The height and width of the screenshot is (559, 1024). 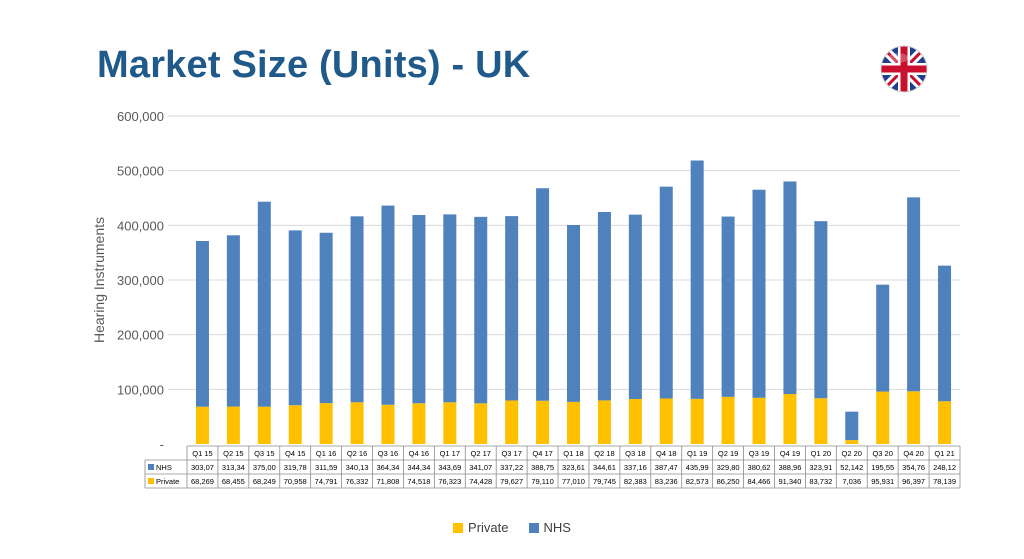 What do you see at coordinates (542, 467) in the screenshot?
I see `data-label-nhs: 388,75` at bounding box center [542, 467].